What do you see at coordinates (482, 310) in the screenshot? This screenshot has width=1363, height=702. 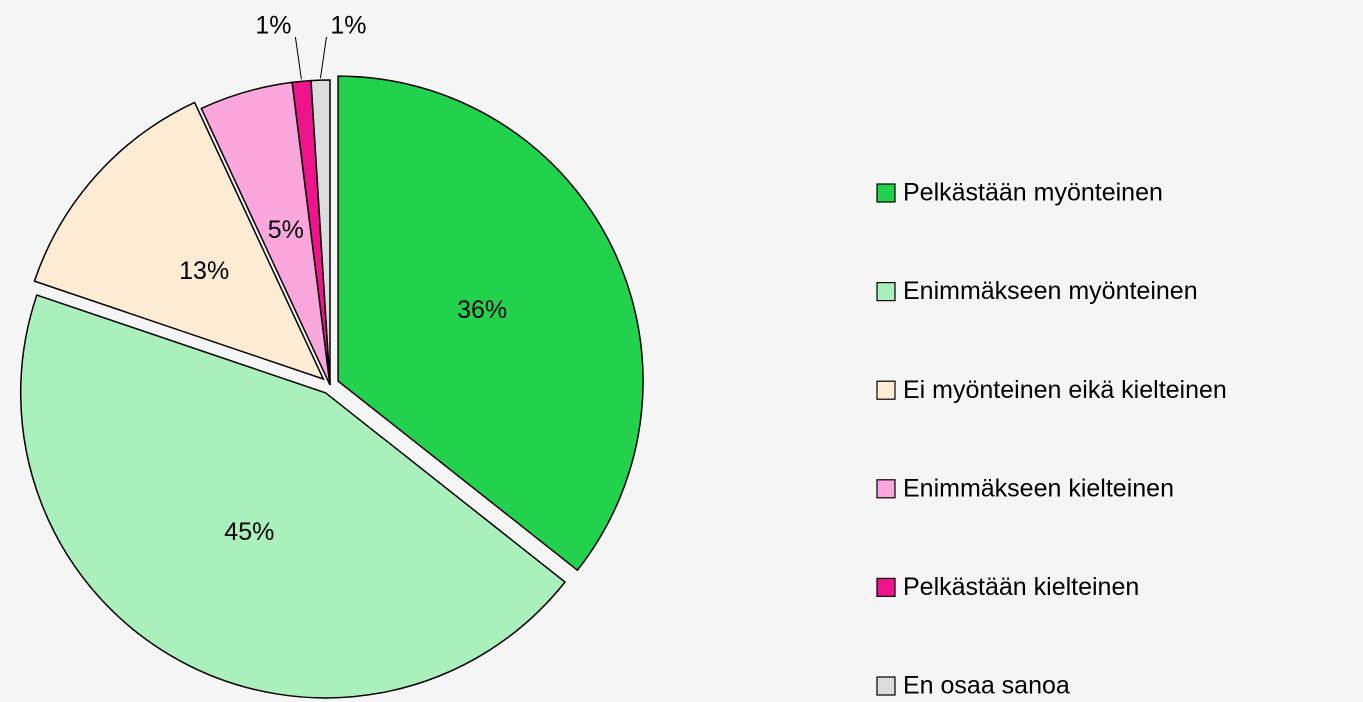 I see `data-label: 36%` at bounding box center [482, 310].